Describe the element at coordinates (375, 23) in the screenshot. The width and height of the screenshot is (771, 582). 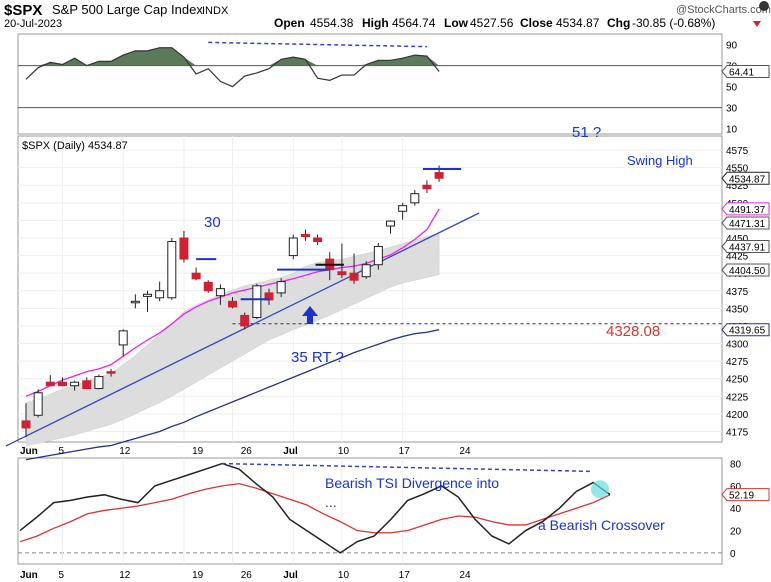
I see `high-label: High` at that location.